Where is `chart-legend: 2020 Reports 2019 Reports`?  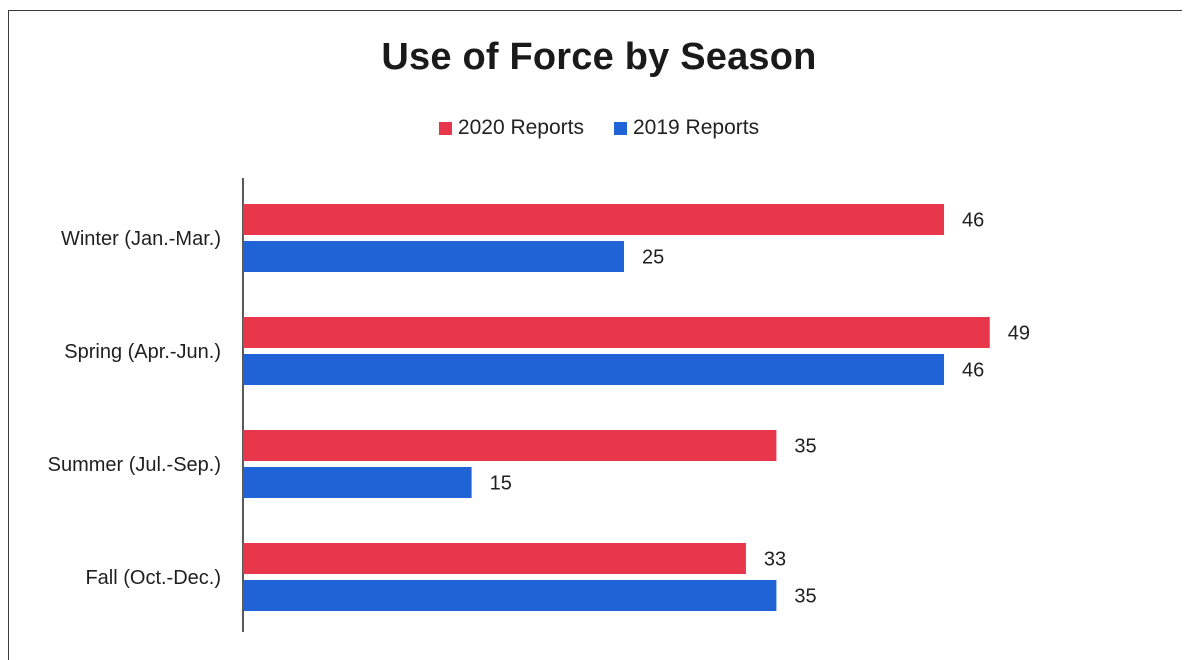
chart-legend: 2020 Reports 2019 Reports is located at coordinates (592, 128).